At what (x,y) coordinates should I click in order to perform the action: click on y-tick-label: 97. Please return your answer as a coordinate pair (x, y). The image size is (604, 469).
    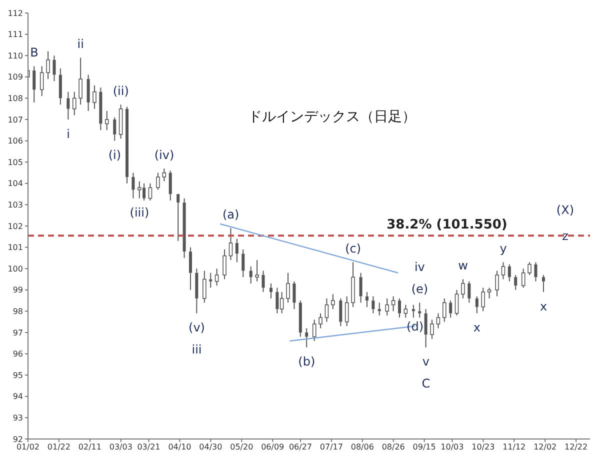
    Looking at the image, I should click on (17, 333).